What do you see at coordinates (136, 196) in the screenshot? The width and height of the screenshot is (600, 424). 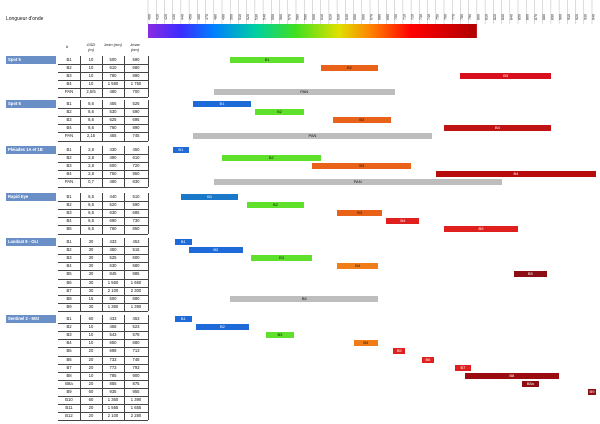 I see `cell-lmax: 510` at bounding box center [136, 196].